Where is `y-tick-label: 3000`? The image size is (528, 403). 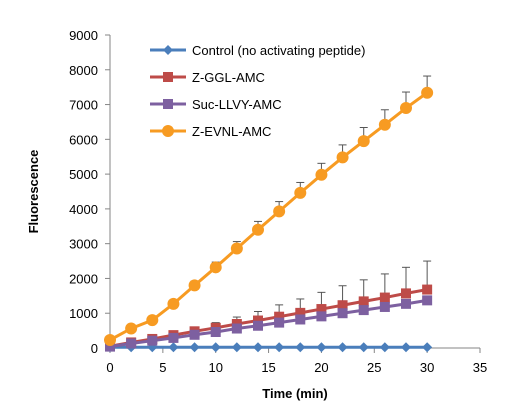 y-tick-label: 3000 is located at coordinates (83, 244).